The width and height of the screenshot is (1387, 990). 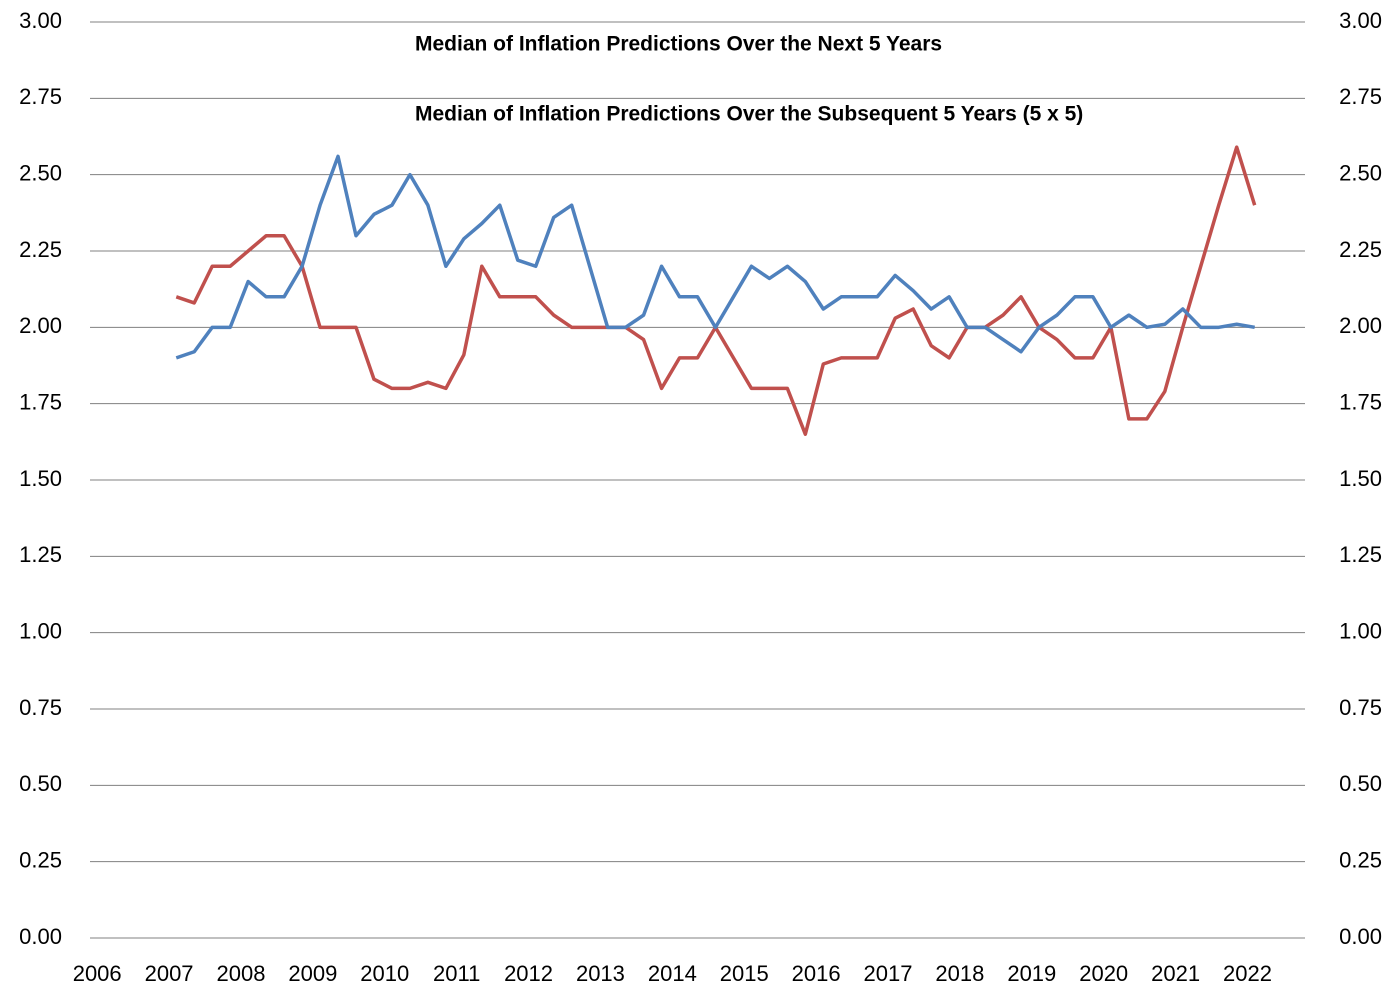 I want to click on y-tick-label: 1.25, so click(x=40, y=554).